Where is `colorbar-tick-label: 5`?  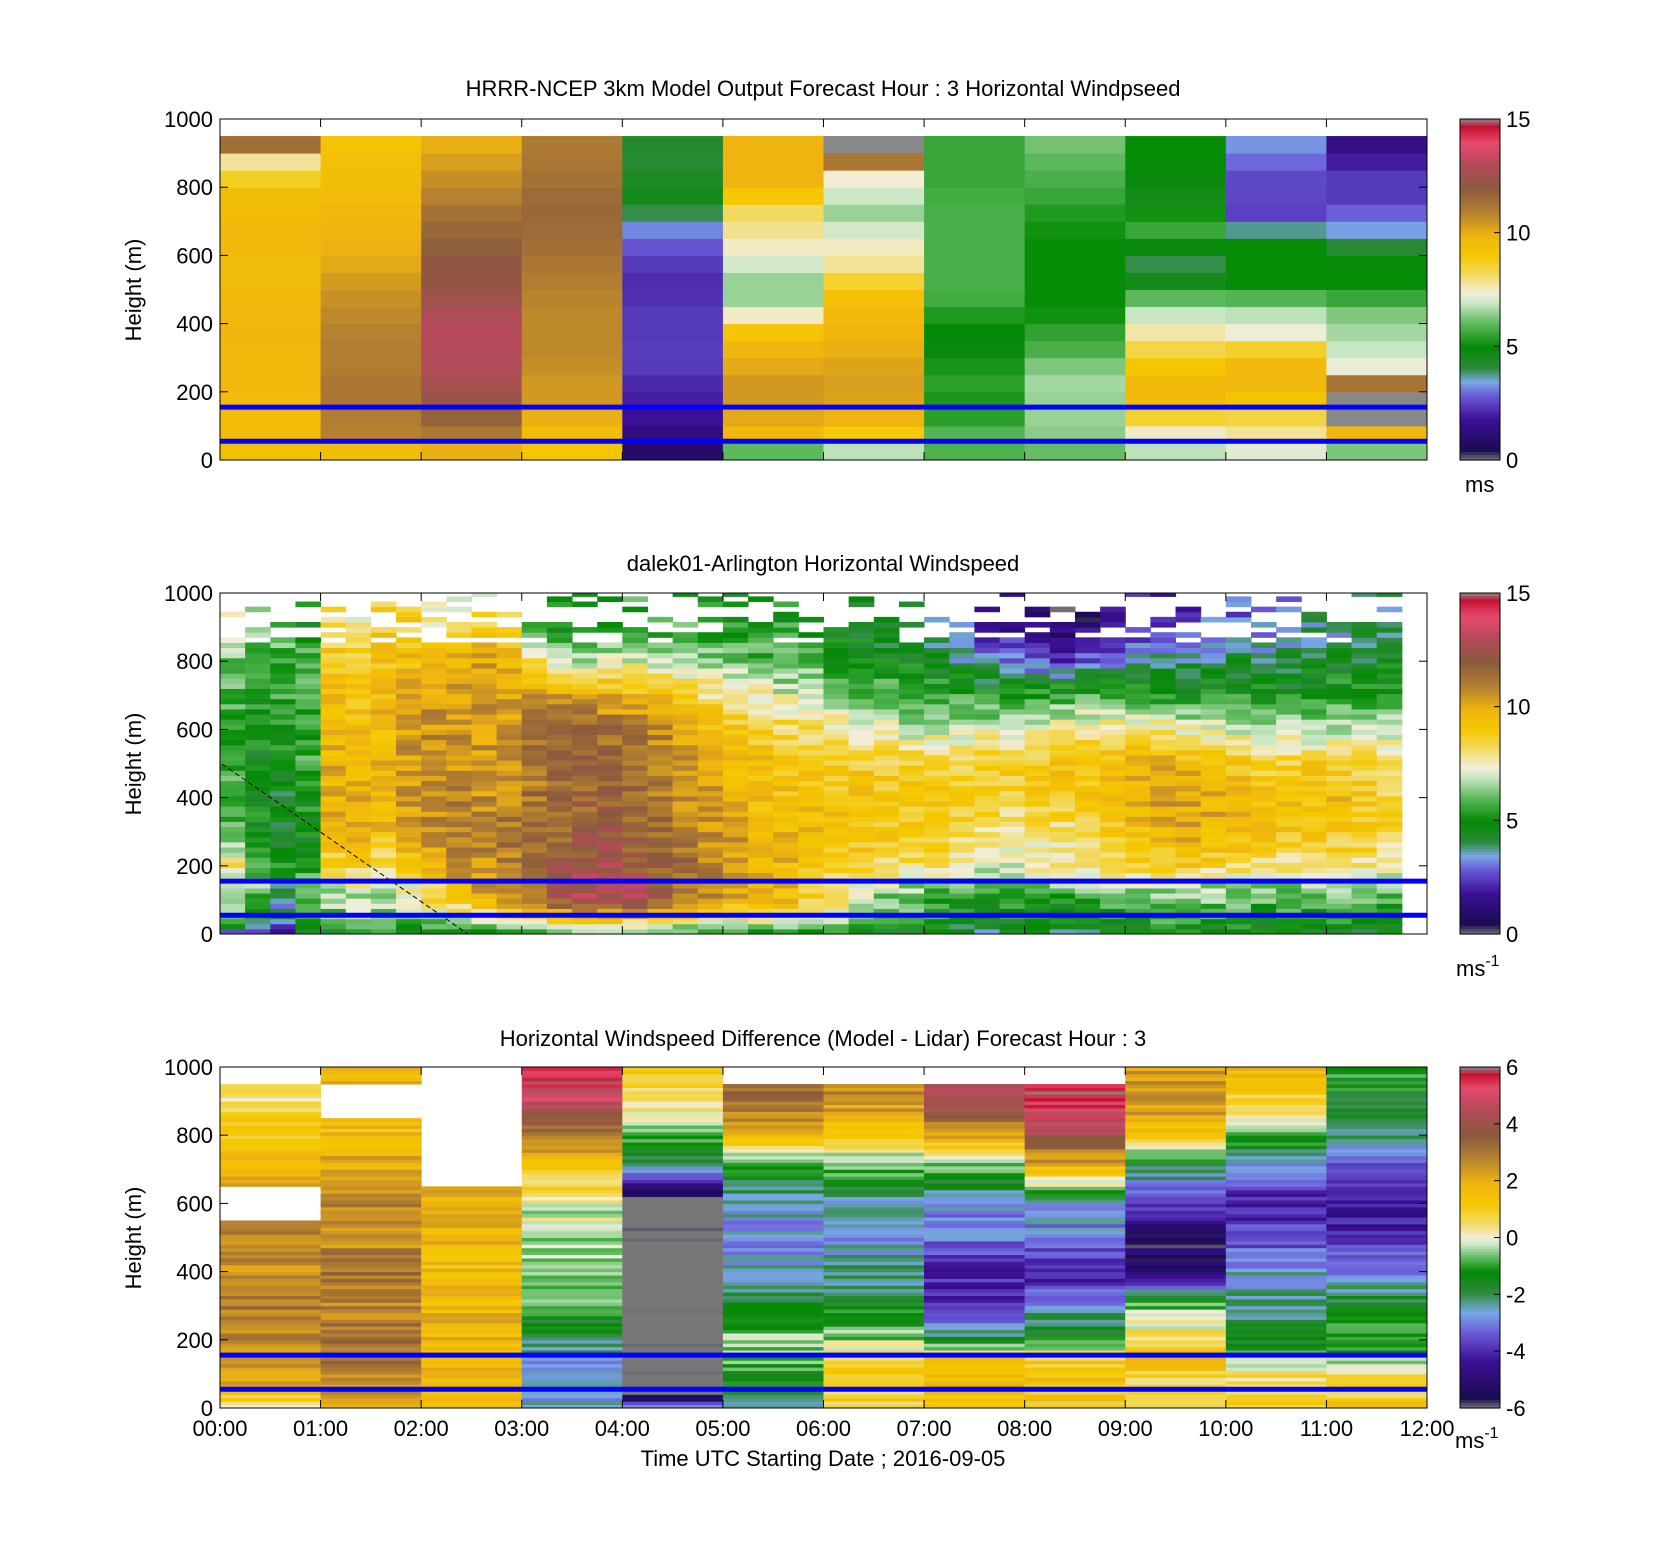
colorbar-tick-label: 5 is located at coordinates (1512, 346).